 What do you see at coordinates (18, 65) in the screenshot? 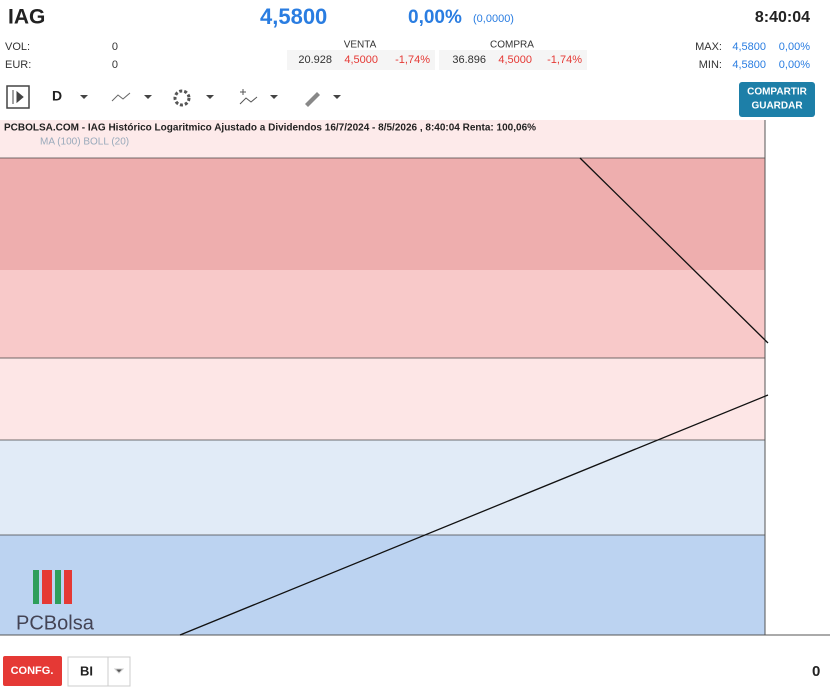
I see `eur-label: EUR:` at bounding box center [18, 65].